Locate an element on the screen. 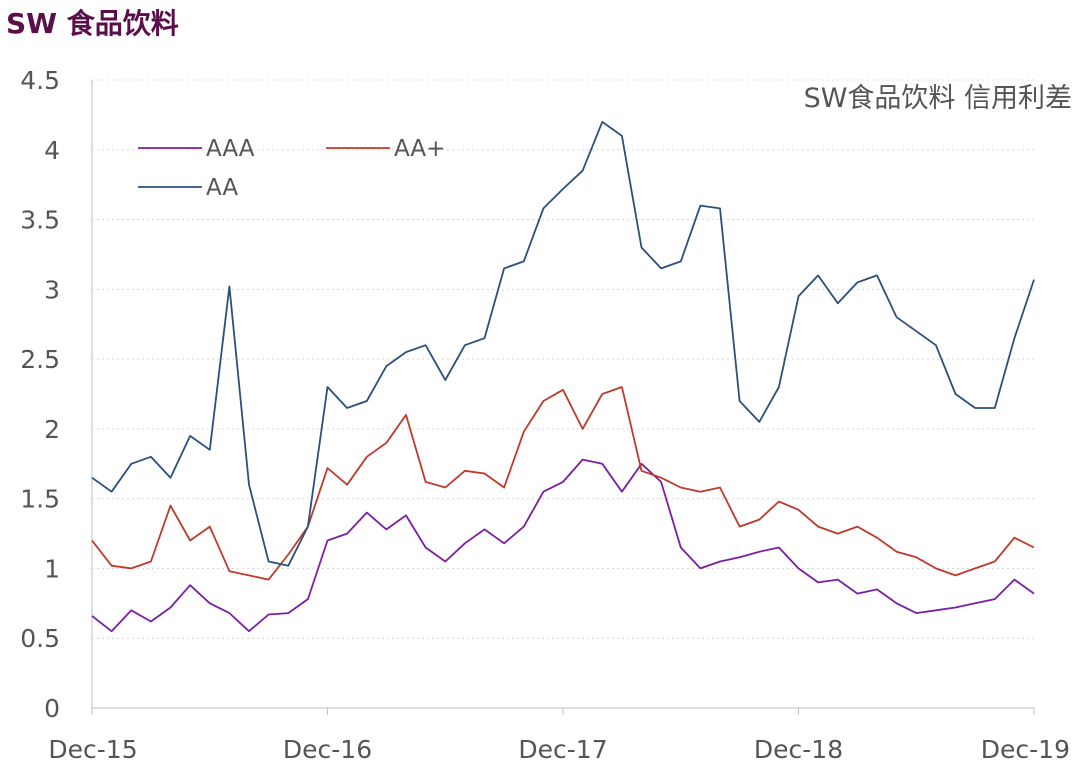 This screenshot has width=1080, height=776. legend: AAA AA+ AA is located at coordinates (291, 168).